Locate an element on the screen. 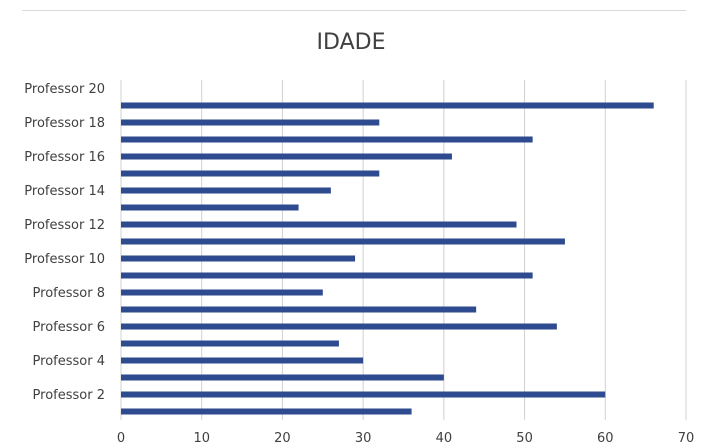 The image size is (702, 446). x-tick-label: 20 is located at coordinates (282, 438).